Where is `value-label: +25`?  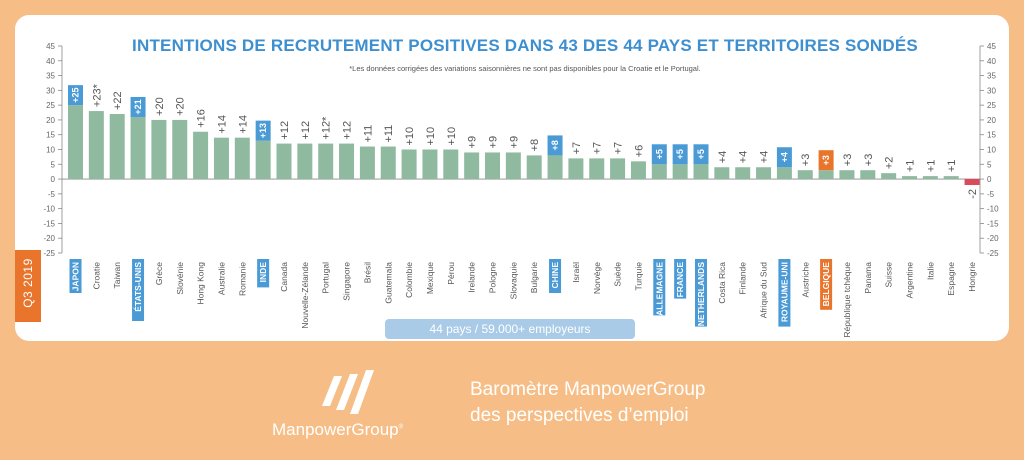
value-label: +25 is located at coordinates (76, 95).